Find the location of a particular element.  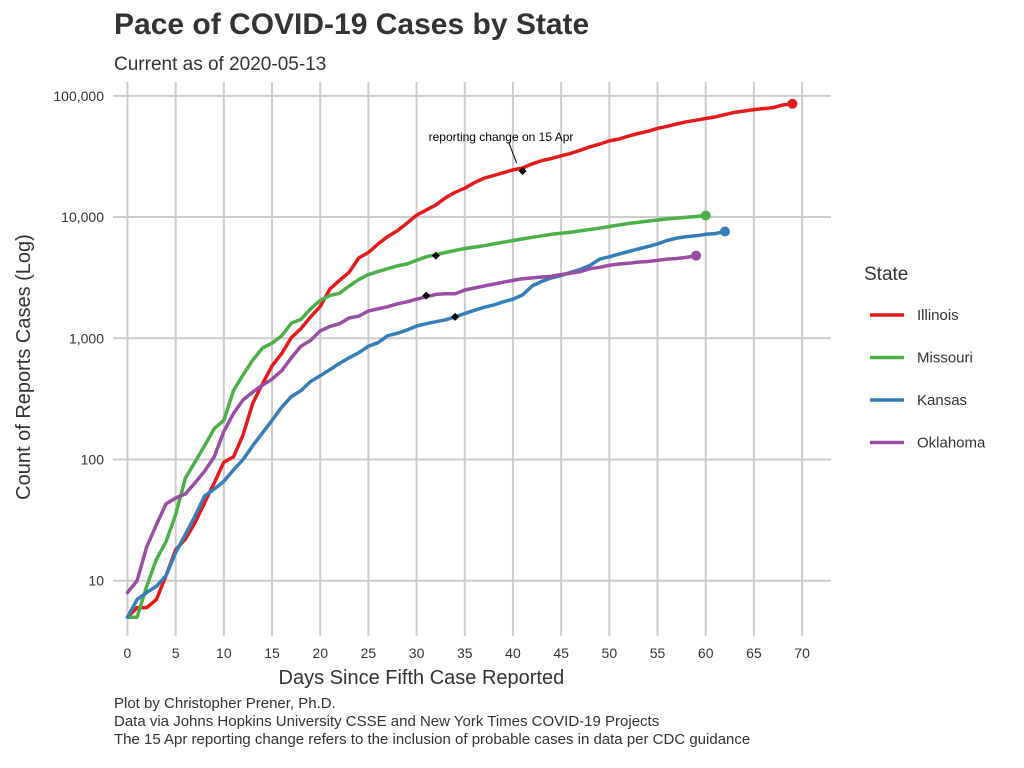

x-axis-label: Days Since Fifth Case Reported is located at coordinates (422, 678).